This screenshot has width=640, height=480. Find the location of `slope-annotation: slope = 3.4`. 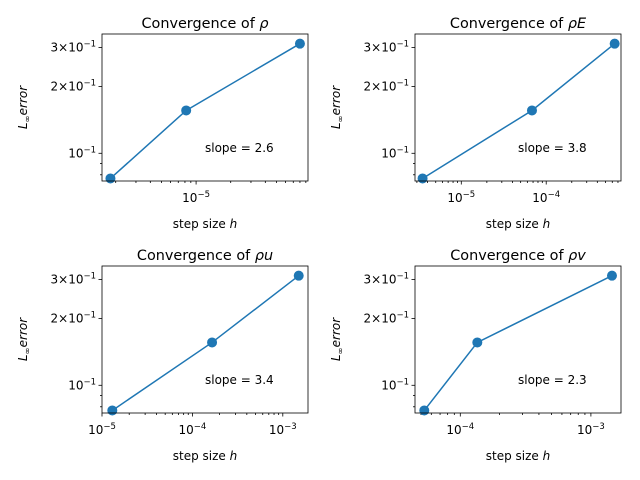

slope-annotation: slope = 3.4 is located at coordinates (239, 380).